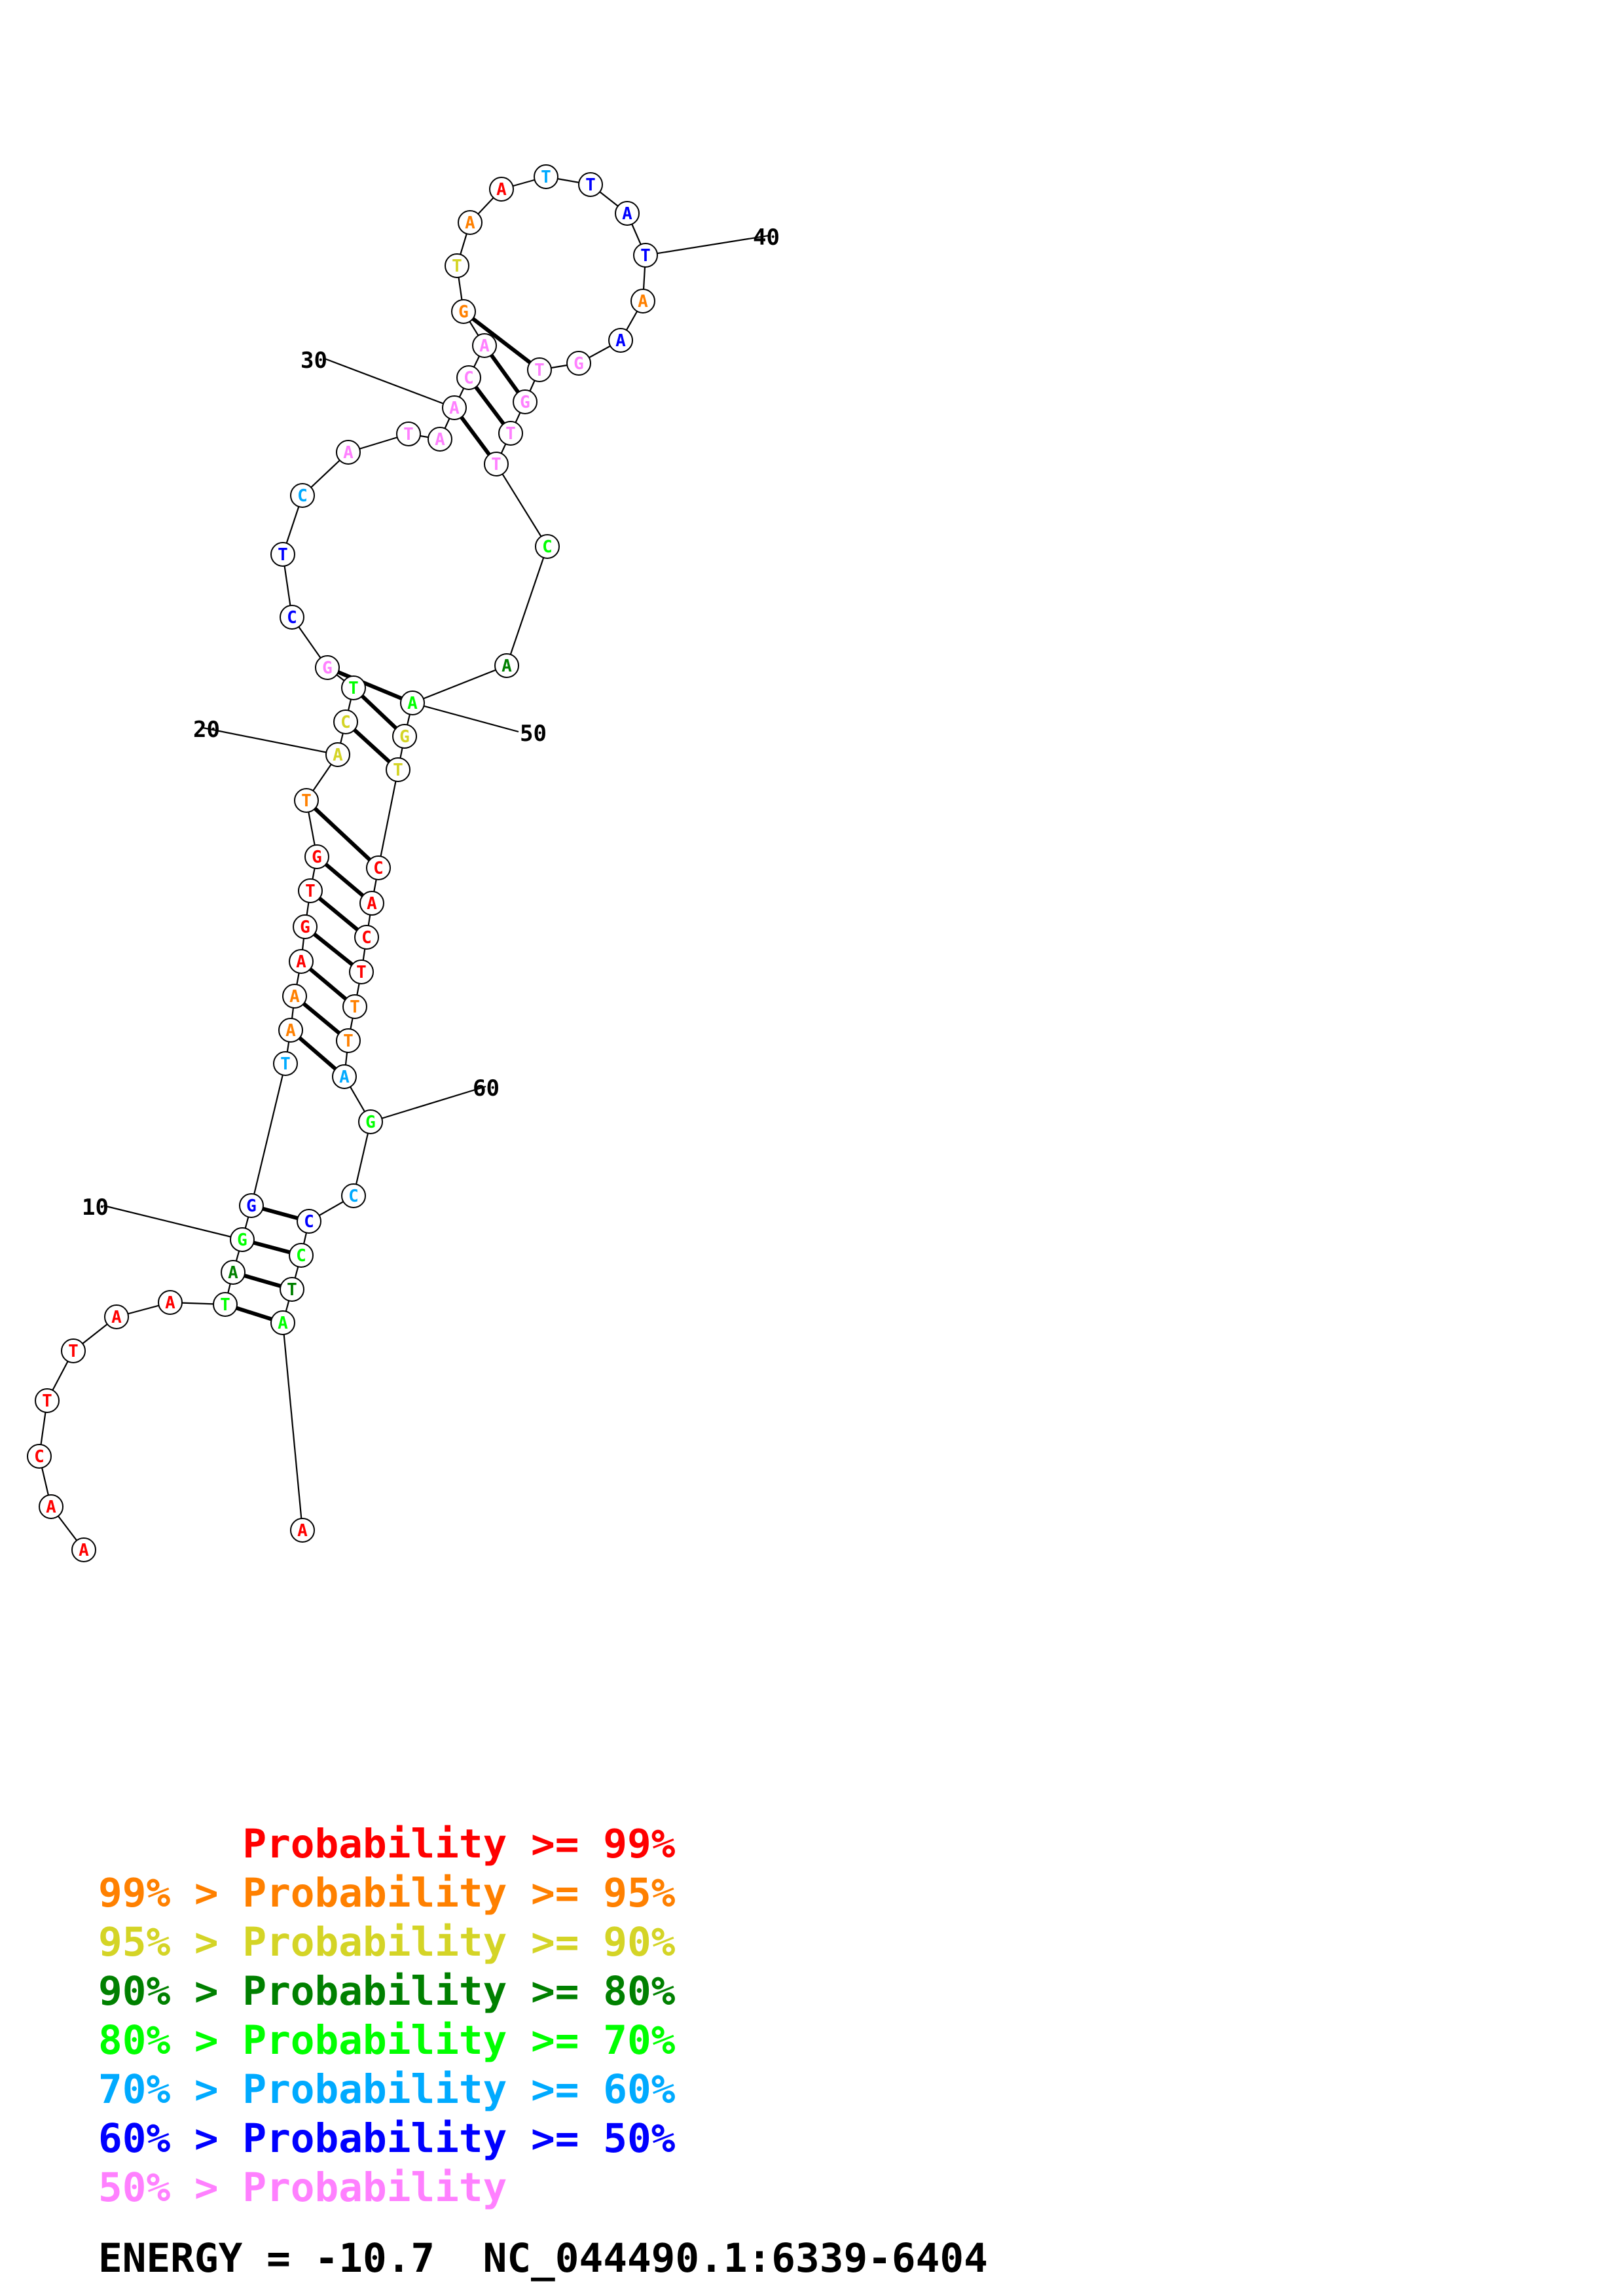 The height and width of the screenshot is (2296, 1623). Describe the element at coordinates (362, 1158) in the screenshot. I see `backbone-segment` at that location.